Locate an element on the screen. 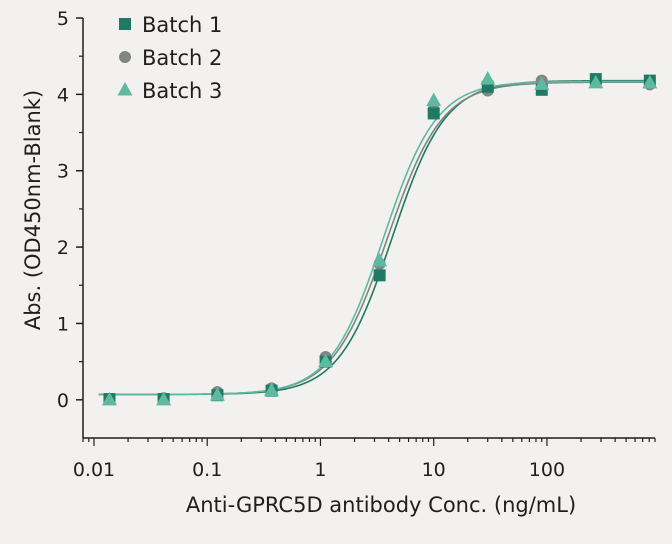 This screenshot has height=544, width=672. x-axis: 0.01 0.1 1 10 100 is located at coordinates (364, 459).